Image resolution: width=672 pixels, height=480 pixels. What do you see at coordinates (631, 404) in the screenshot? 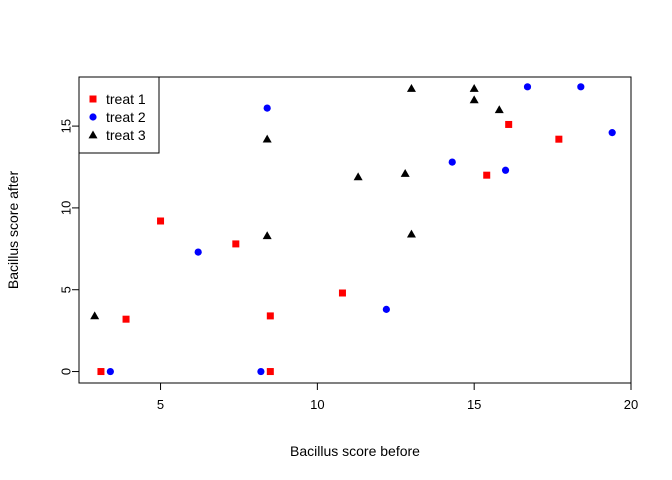
I see `x-tick-label: 20` at bounding box center [631, 404].